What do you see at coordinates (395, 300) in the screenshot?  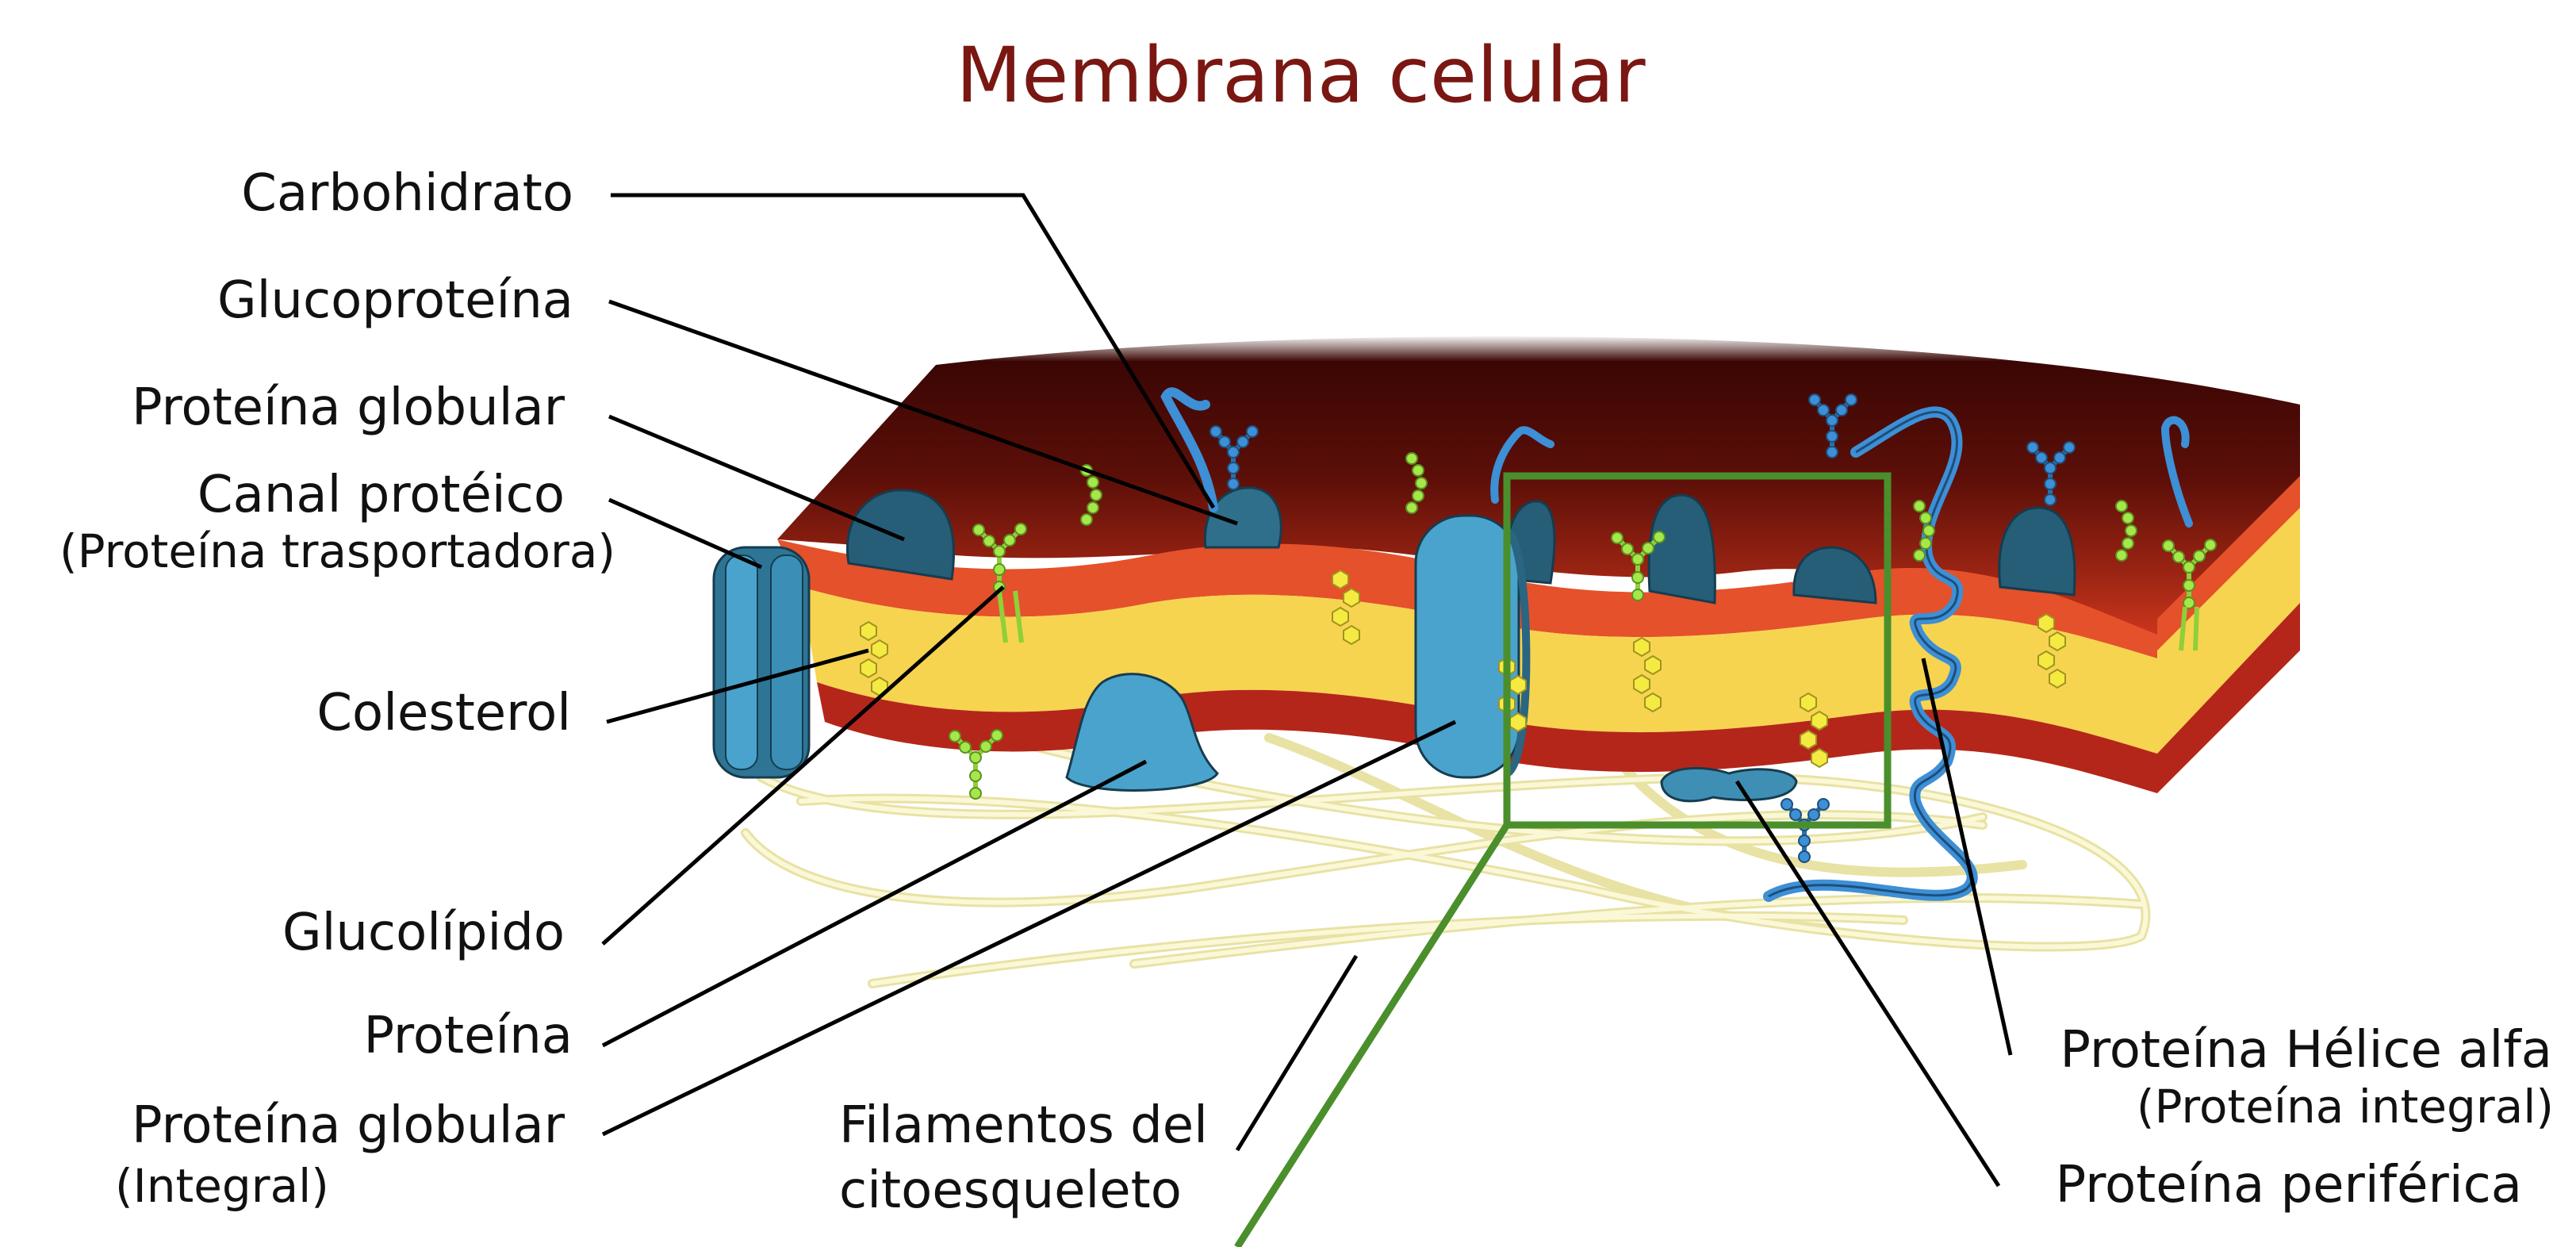 I see `label-glucoproteina: Glucoproteína` at bounding box center [395, 300].